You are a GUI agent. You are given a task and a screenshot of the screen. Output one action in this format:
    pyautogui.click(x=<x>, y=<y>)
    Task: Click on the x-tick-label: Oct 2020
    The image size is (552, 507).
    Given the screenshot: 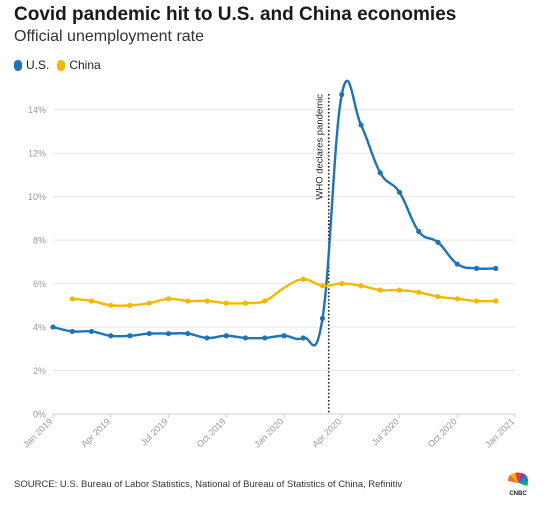 What is the action you would take?
    pyautogui.click(x=442, y=432)
    